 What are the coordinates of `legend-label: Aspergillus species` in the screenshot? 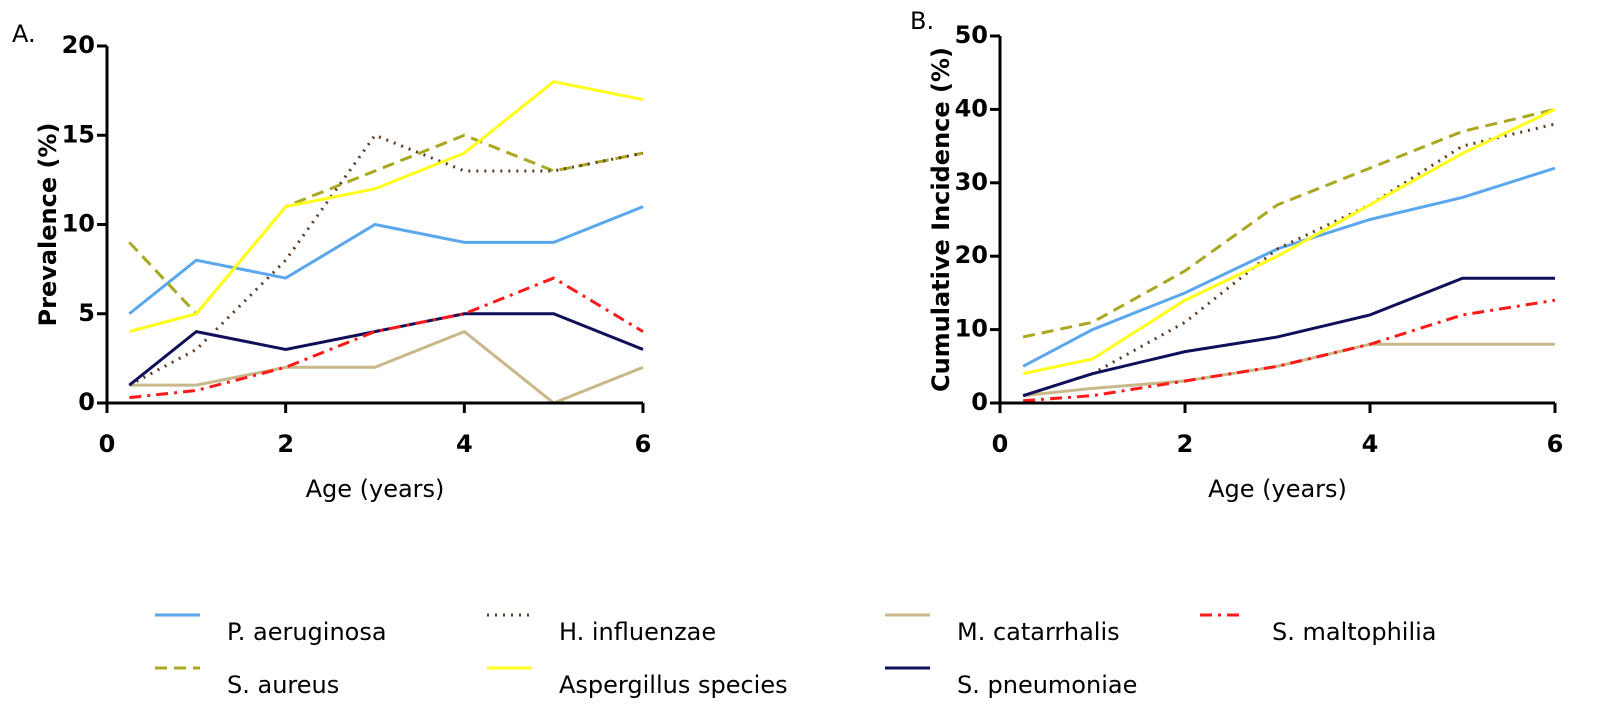 It's located at (673, 685).